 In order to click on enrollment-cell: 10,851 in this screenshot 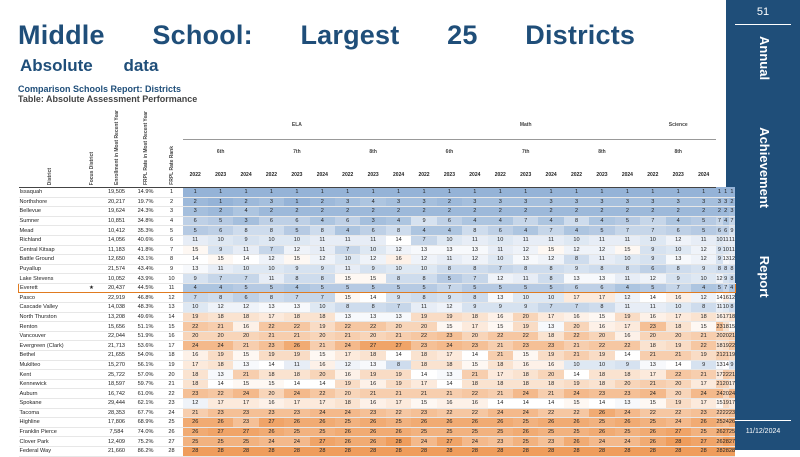, I will do `click(116, 221)`.